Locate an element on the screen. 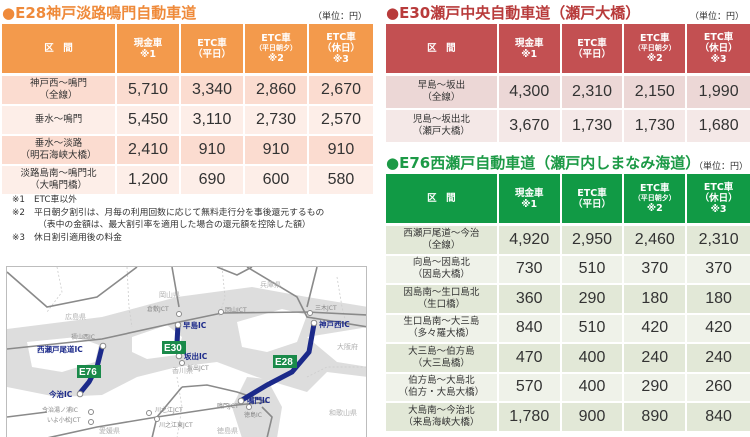 Image resolution: width=750 pixels, height=437 pixels. cash-cell: 730 is located at coordinates (530, 270).